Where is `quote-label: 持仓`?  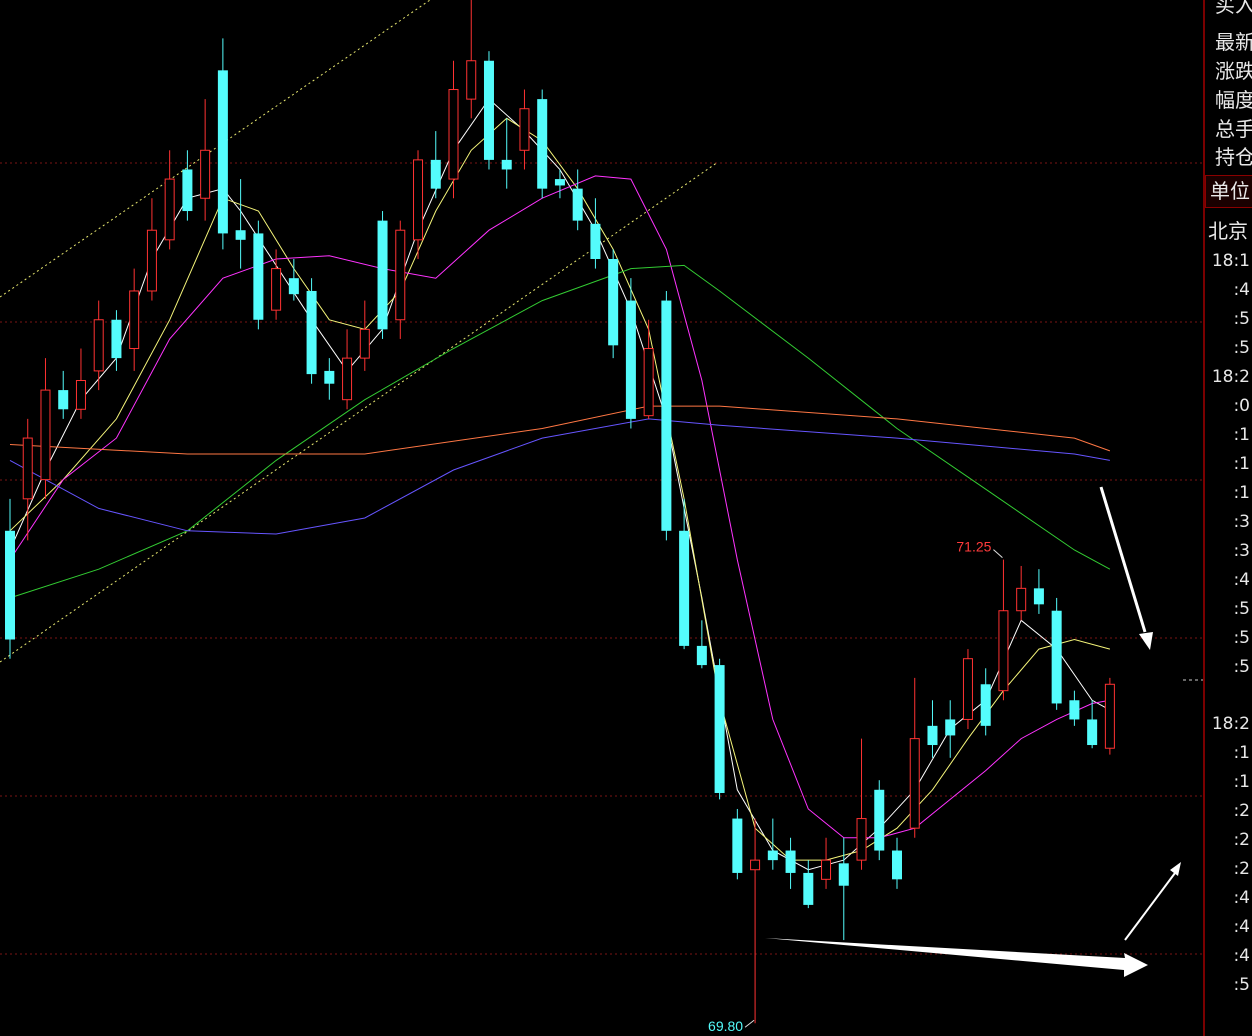 quote-label: 持仓 is located at coordinates (1233, 157).